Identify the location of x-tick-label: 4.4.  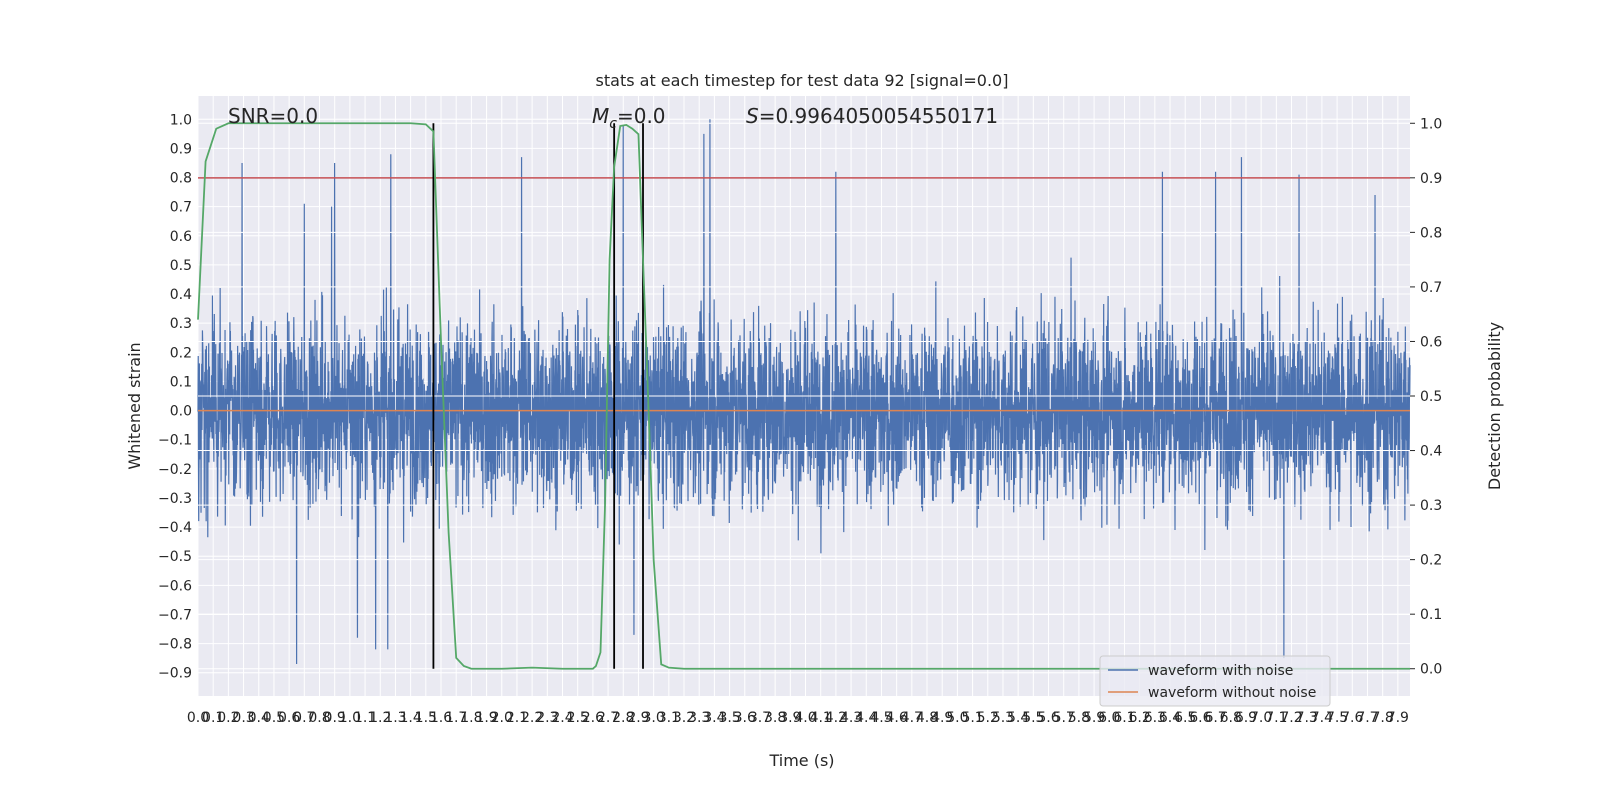
(866, 718).